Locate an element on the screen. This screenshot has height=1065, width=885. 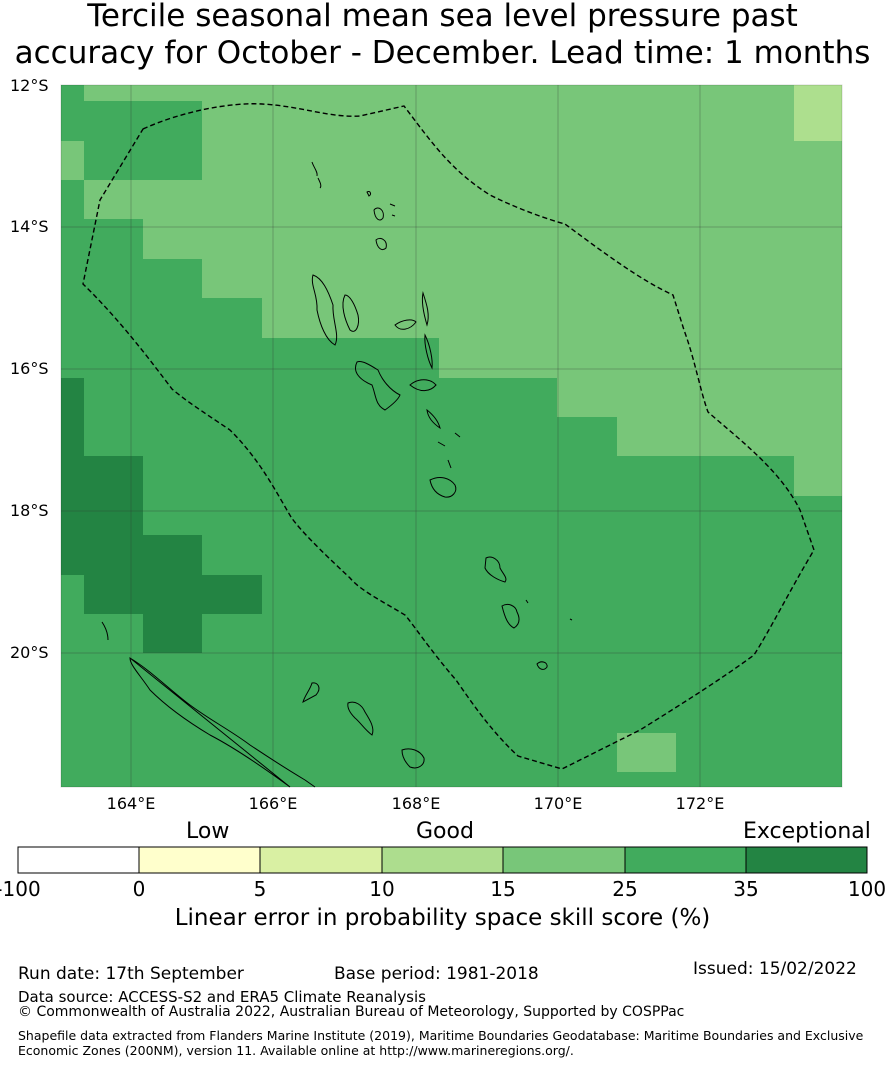
lon-label-164e: 164°E is located at coordinates (131, 803).